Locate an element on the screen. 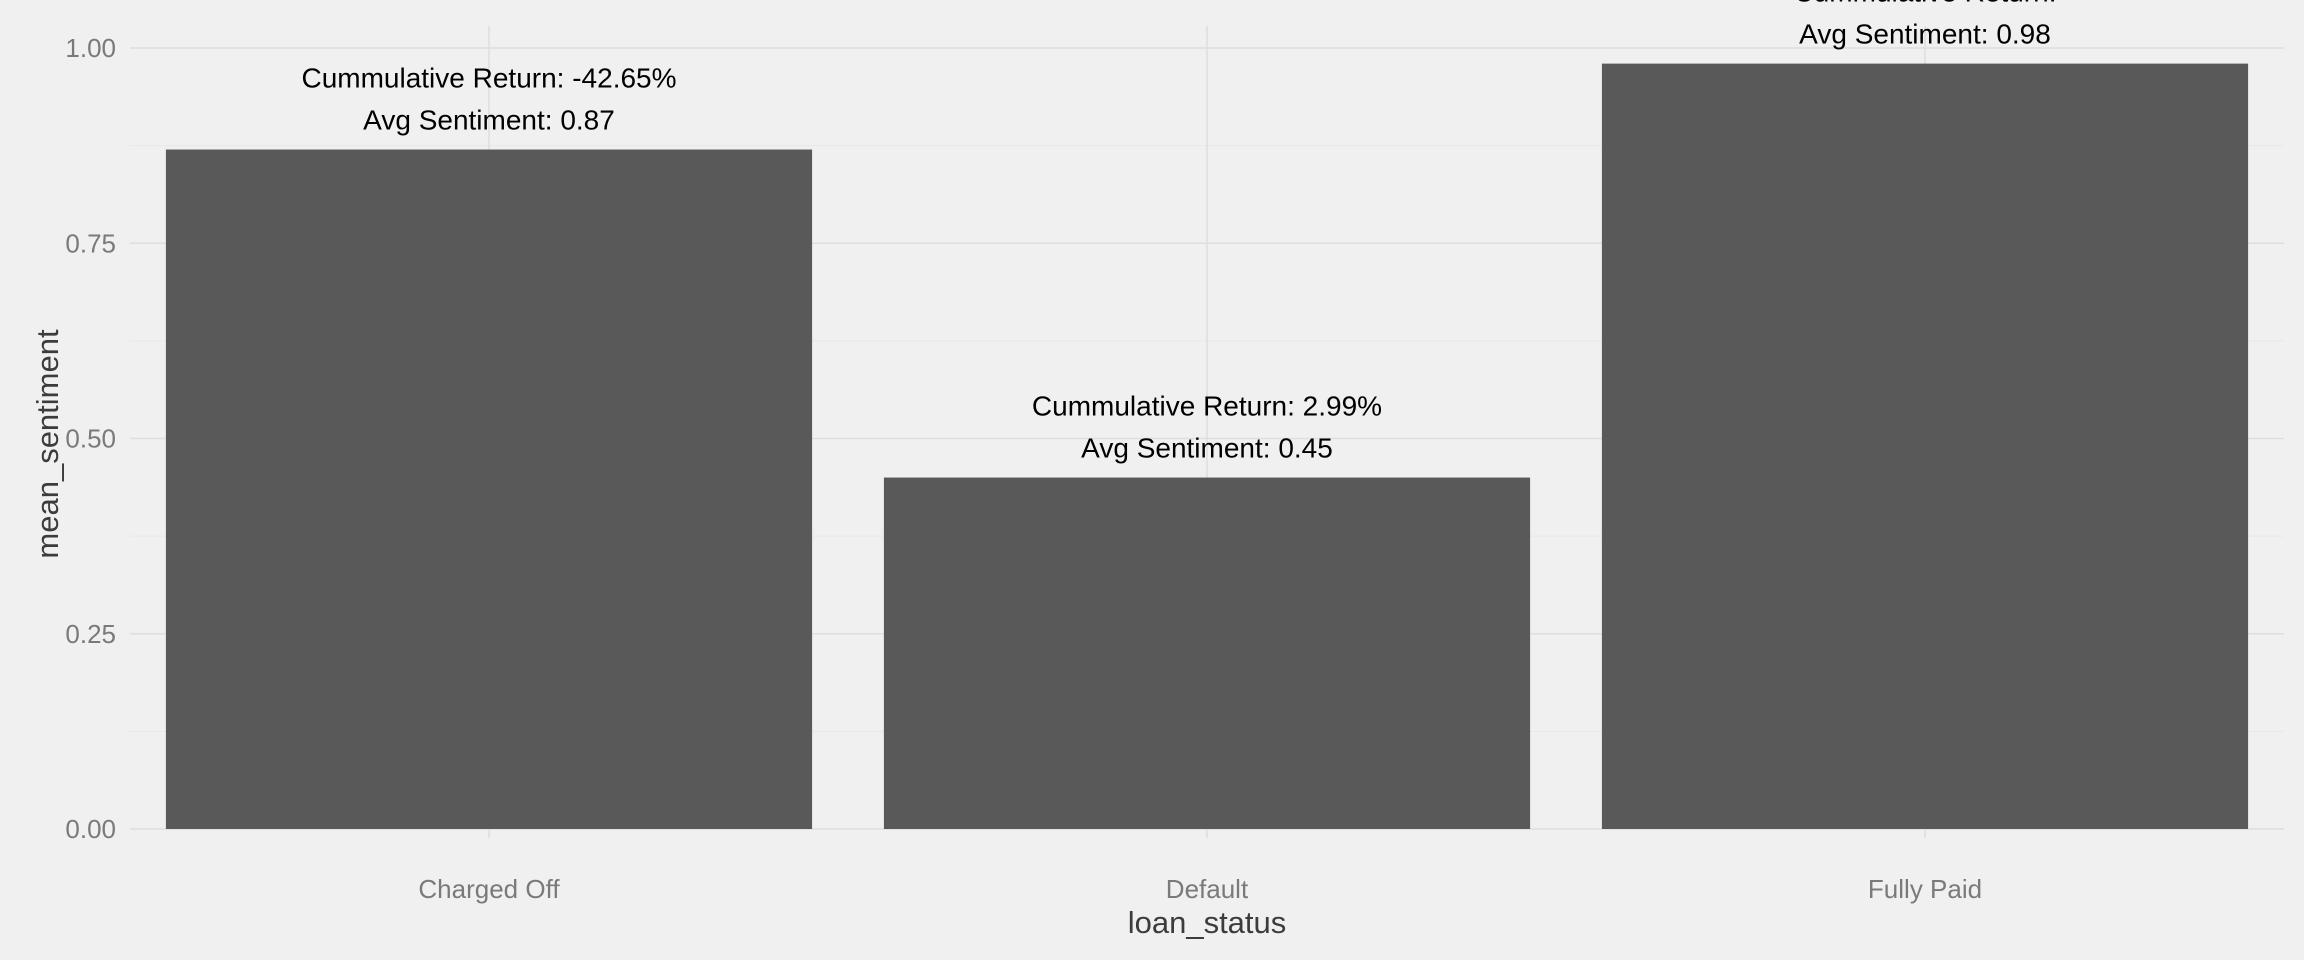  bar is located at coordinates (1207, 653).